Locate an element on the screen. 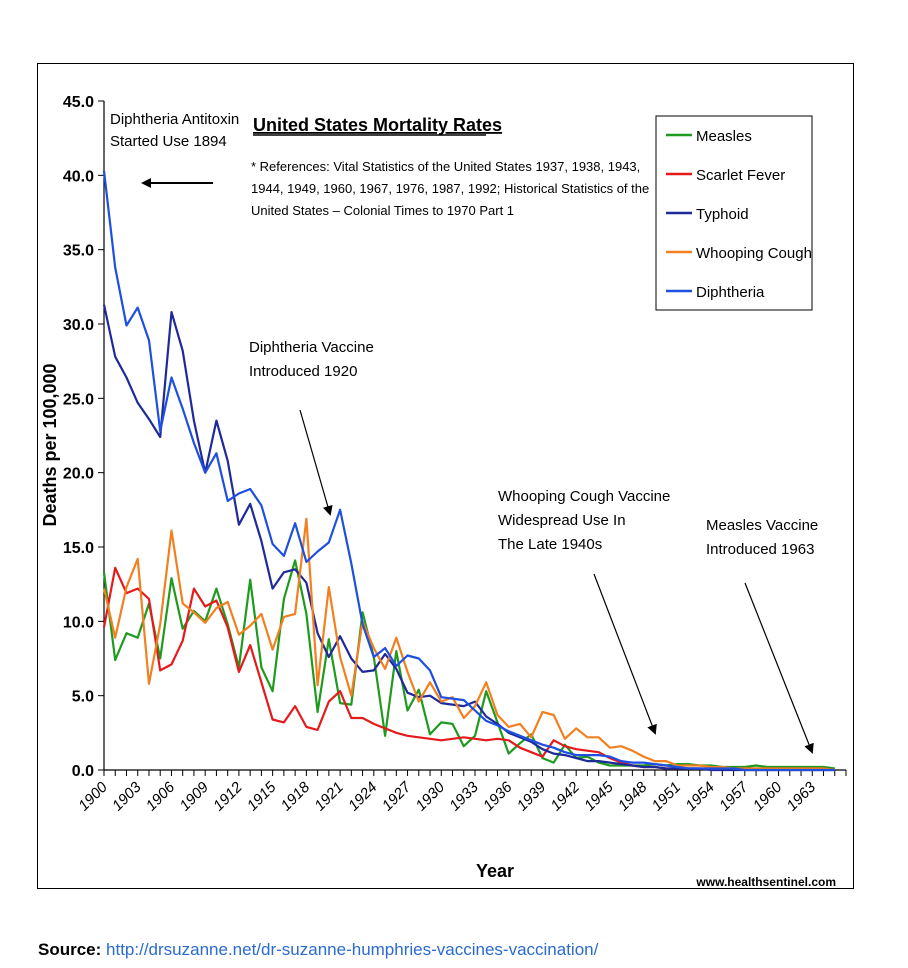 The width and height of the screenshot is (908, 968). x-tick-label: 1930 is located at coordinates (430, 796).